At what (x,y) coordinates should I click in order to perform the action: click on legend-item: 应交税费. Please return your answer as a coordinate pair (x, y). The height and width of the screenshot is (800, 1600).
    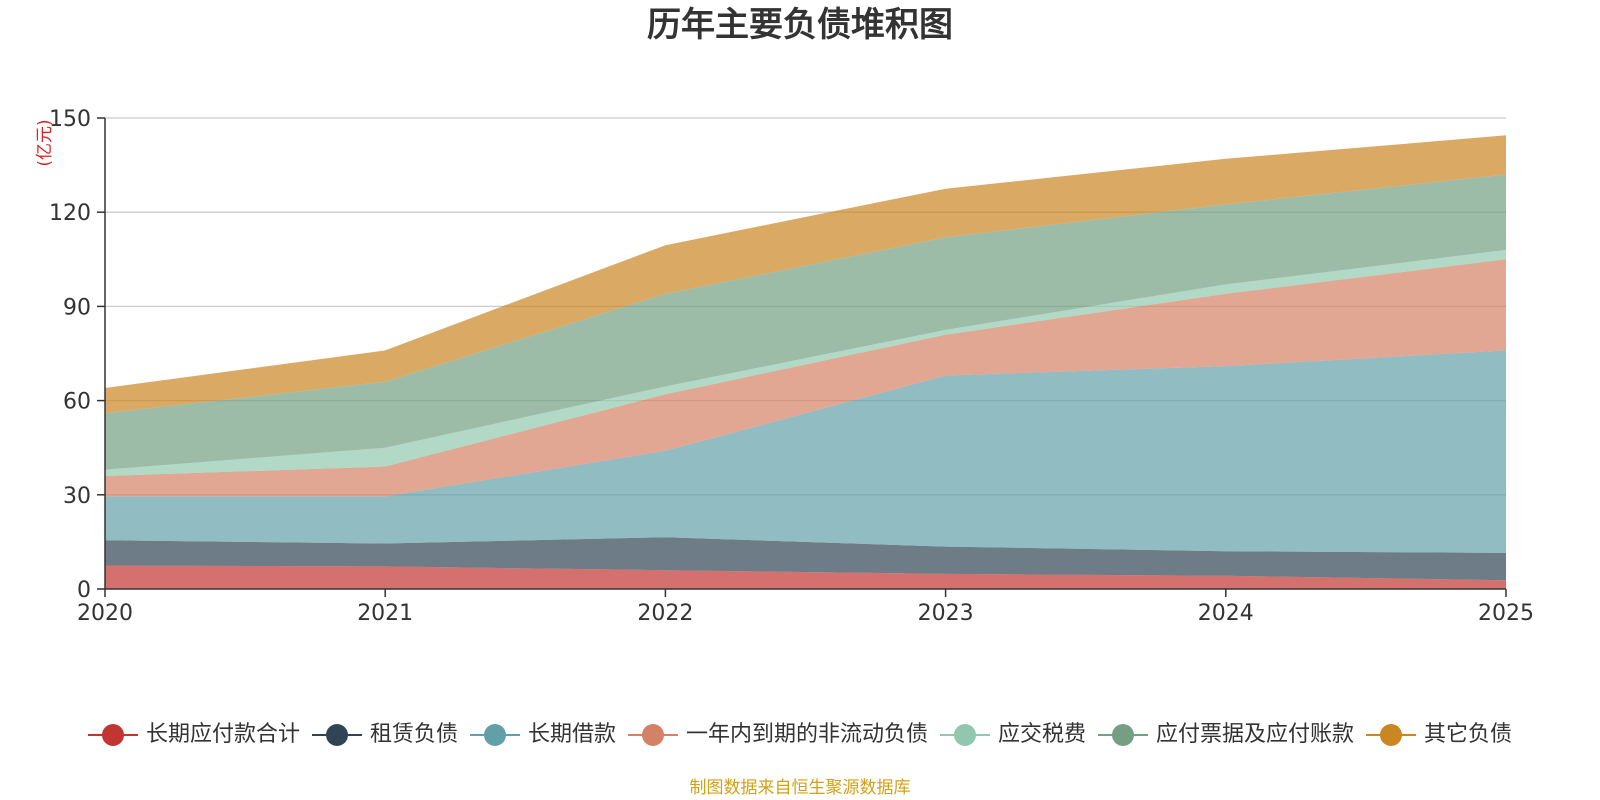
    Looking at the image, I should click on (1013, 735).